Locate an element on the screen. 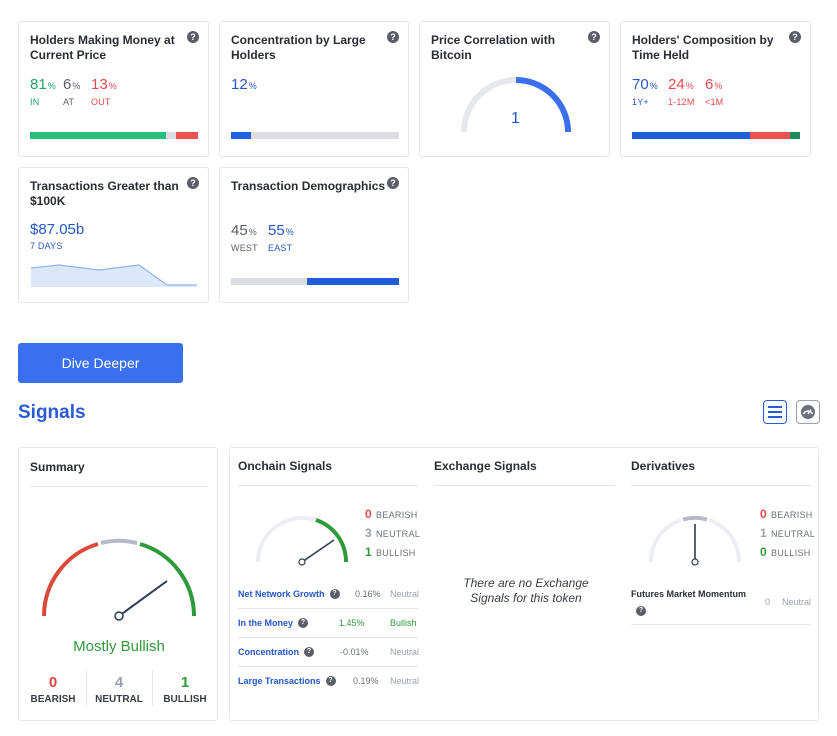 This screenshot has width=837, height=736. onchain-row: Concentration? -0.01% Neutral is located at coordinates (331, 652).